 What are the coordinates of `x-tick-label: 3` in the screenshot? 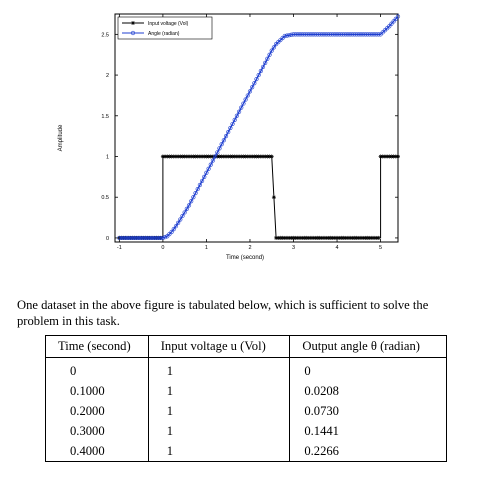 It's located at (293, 248).